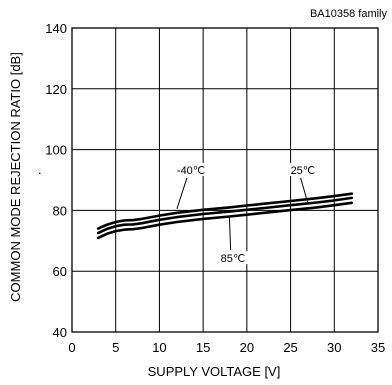 This screenshot has width=392, height=385. Describe the element at coordinates (60, 332) in the screenshot. I see `y-tick-label-40: 40` at that location.